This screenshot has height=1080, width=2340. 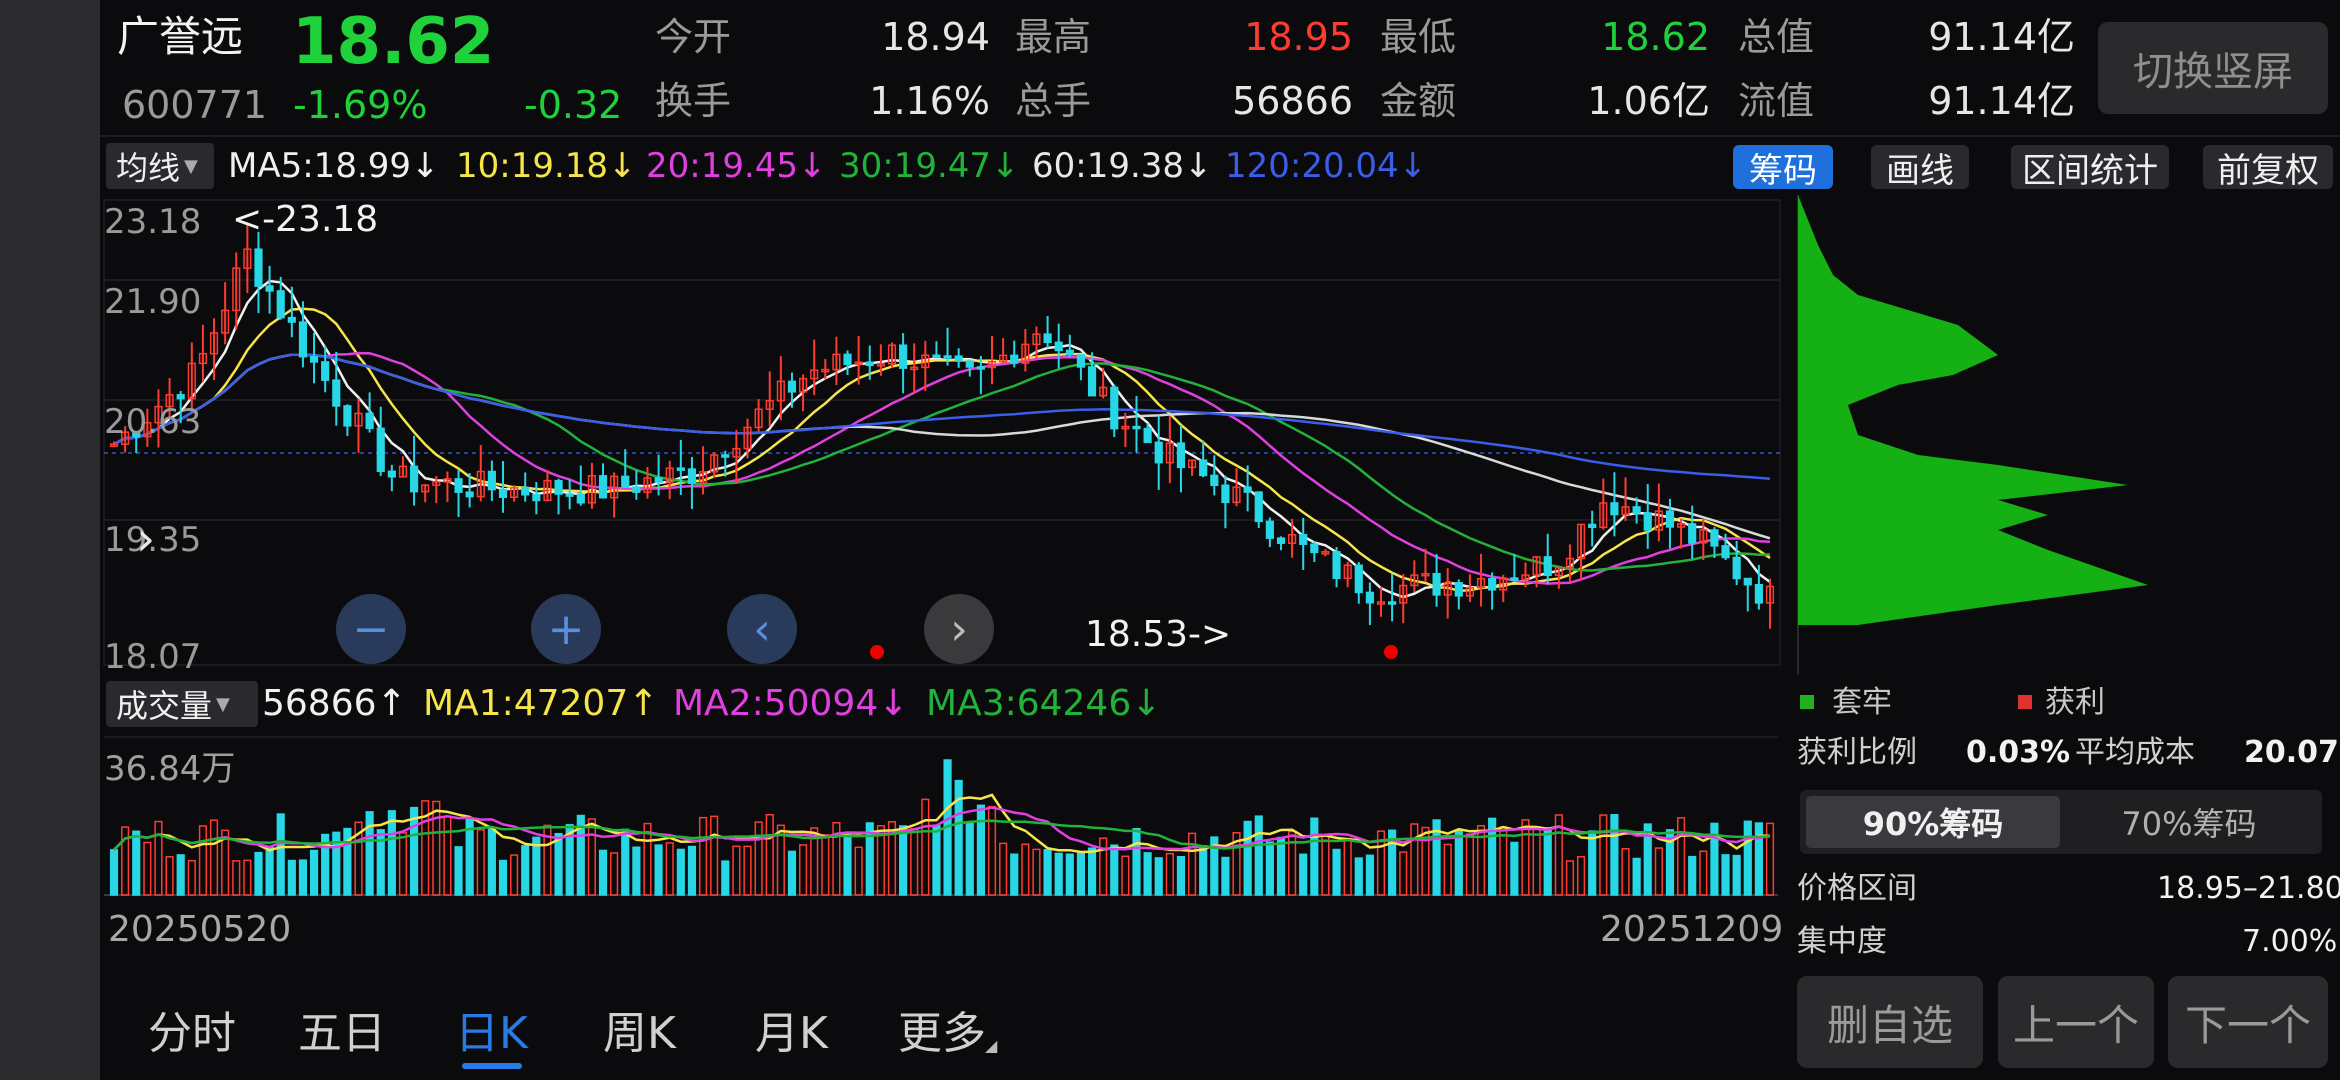 What do you see at coordinates (2076, 1022) in the screenshot?
I see `previous-stock-button: 上一个` at bounding box center [2076, 1022].